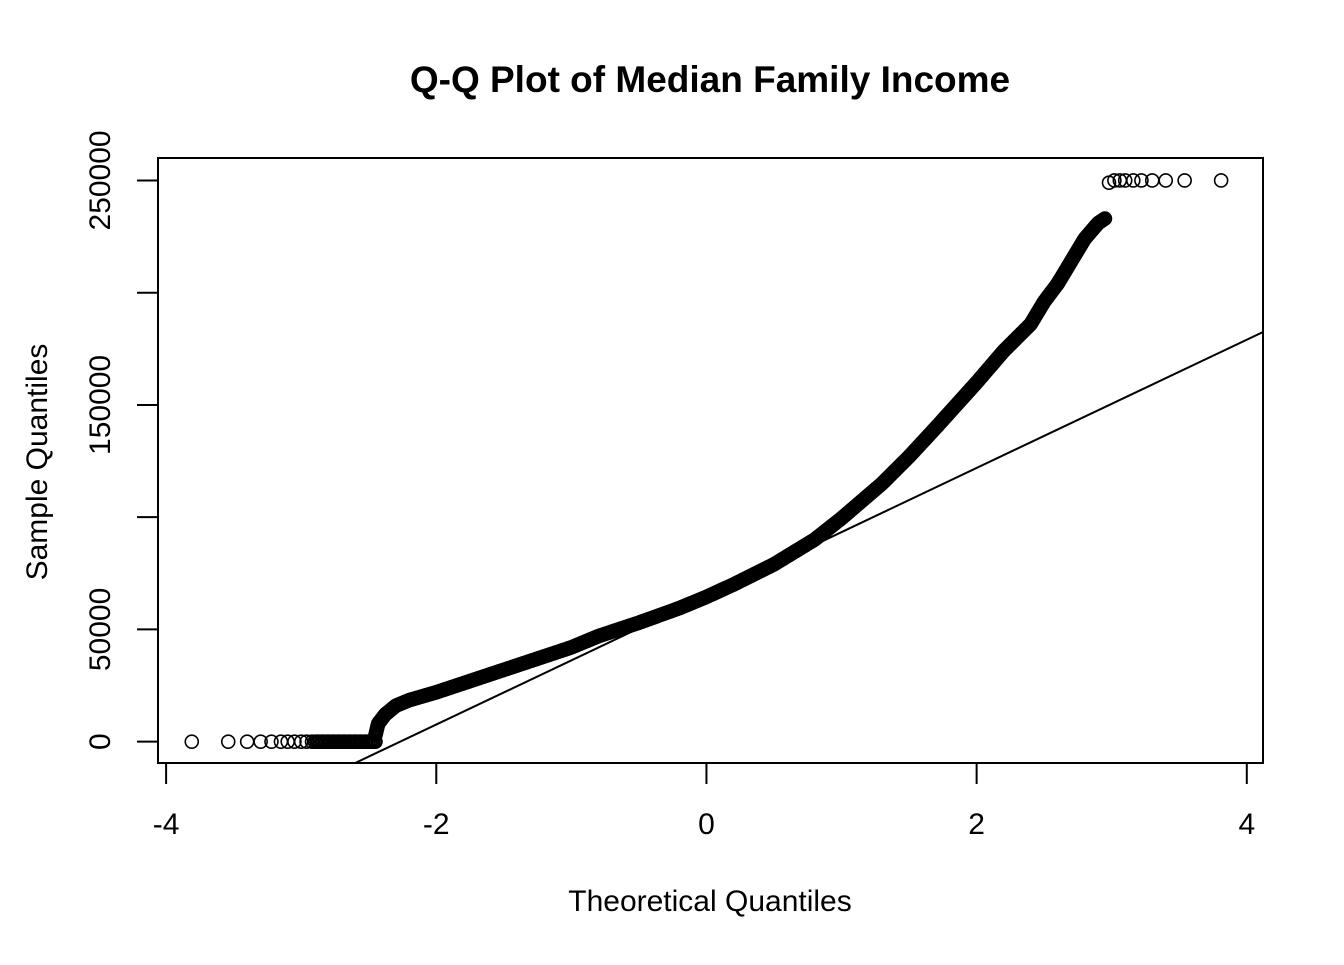 This screenshot has width=1344, height=965. What do you see at coordinates (100, 629) in the screenshot?
I see `y-tick-label: 50000` at bounding box center [100, 629].